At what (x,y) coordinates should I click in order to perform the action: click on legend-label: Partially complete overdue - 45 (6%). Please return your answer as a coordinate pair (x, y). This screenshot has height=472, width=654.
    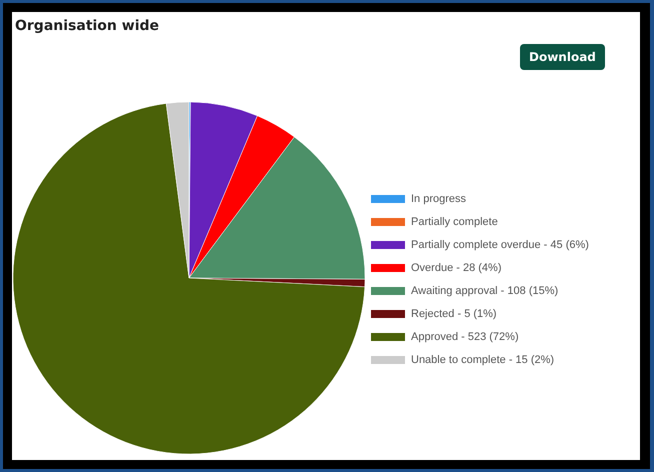
    Looking at the image, I should click on (500, 245).